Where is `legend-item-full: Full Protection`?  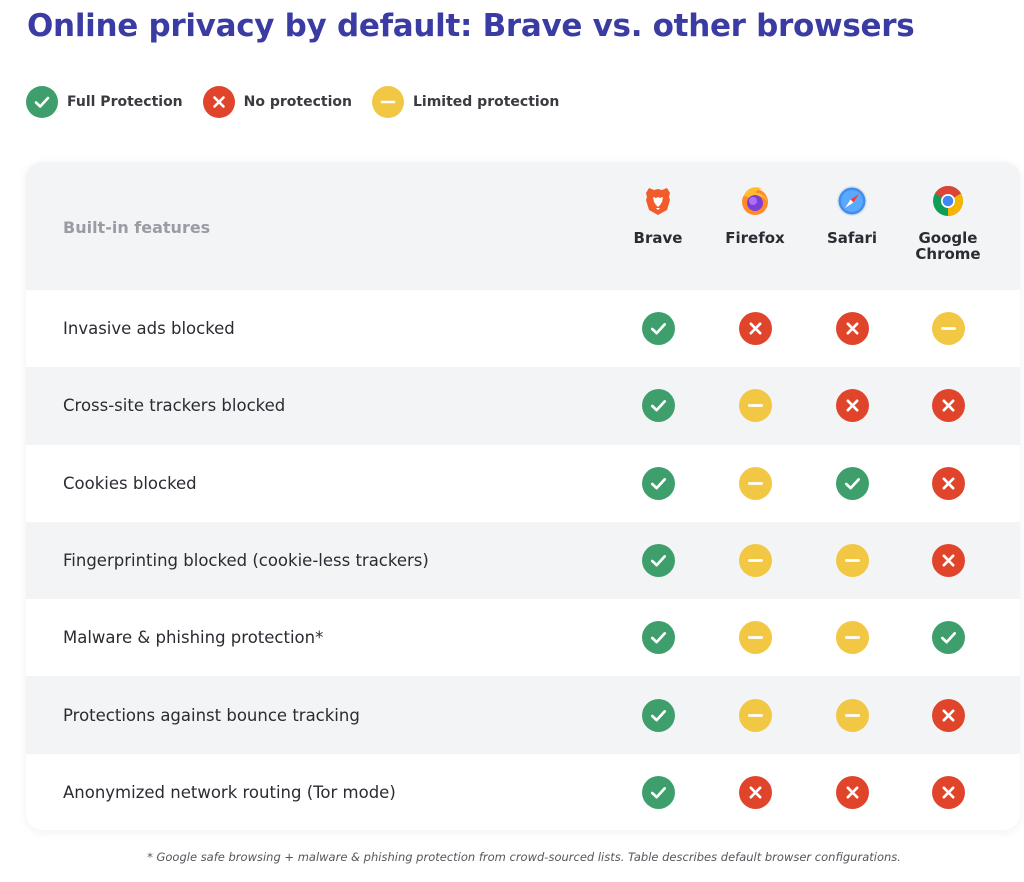 legend-item-full: Full Protection is located at coordinates (104, 102).